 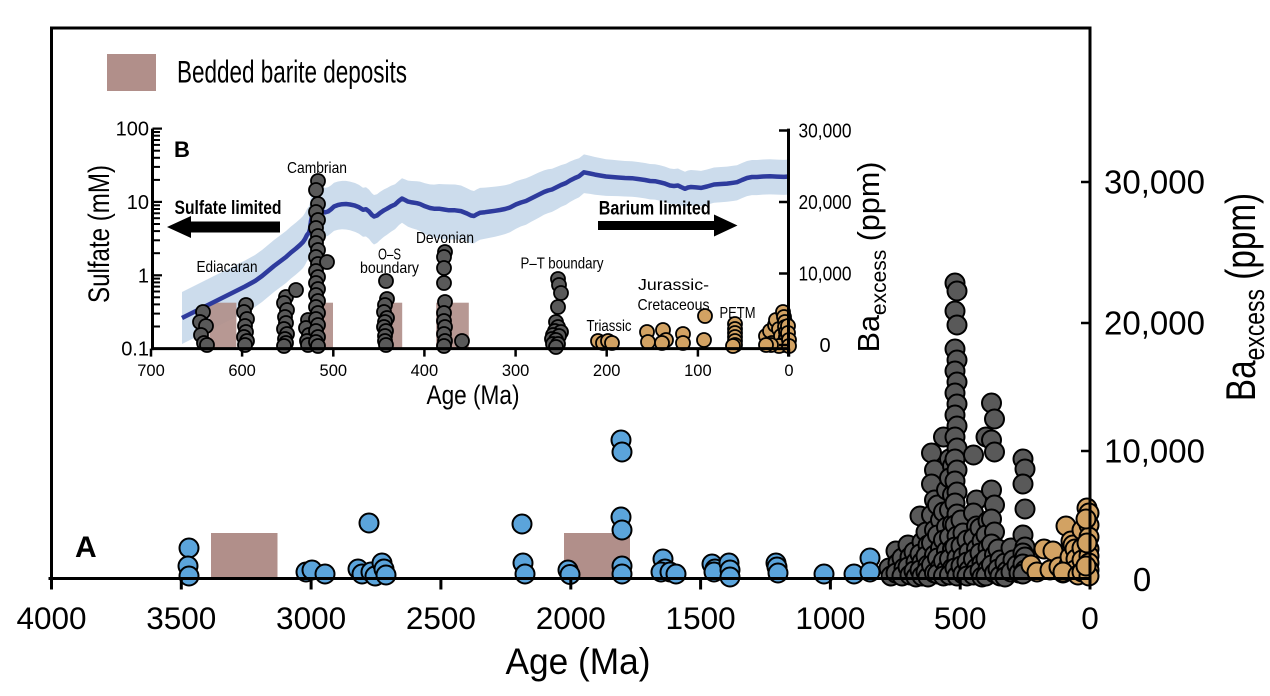 I want to click on svg-text: Jurassic-, so click(x=673, y=285).